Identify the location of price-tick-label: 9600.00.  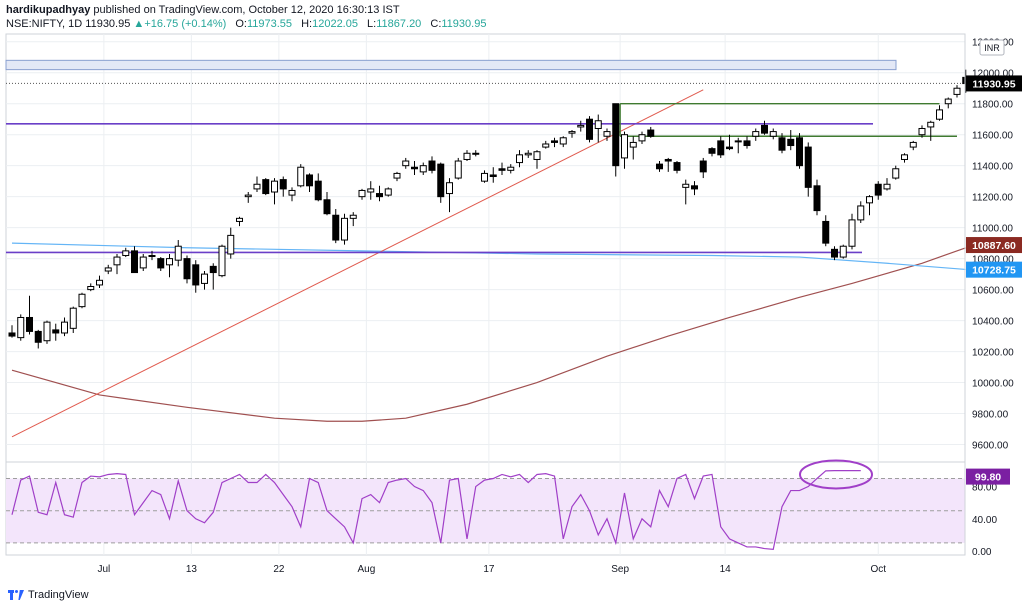
(990, 446).